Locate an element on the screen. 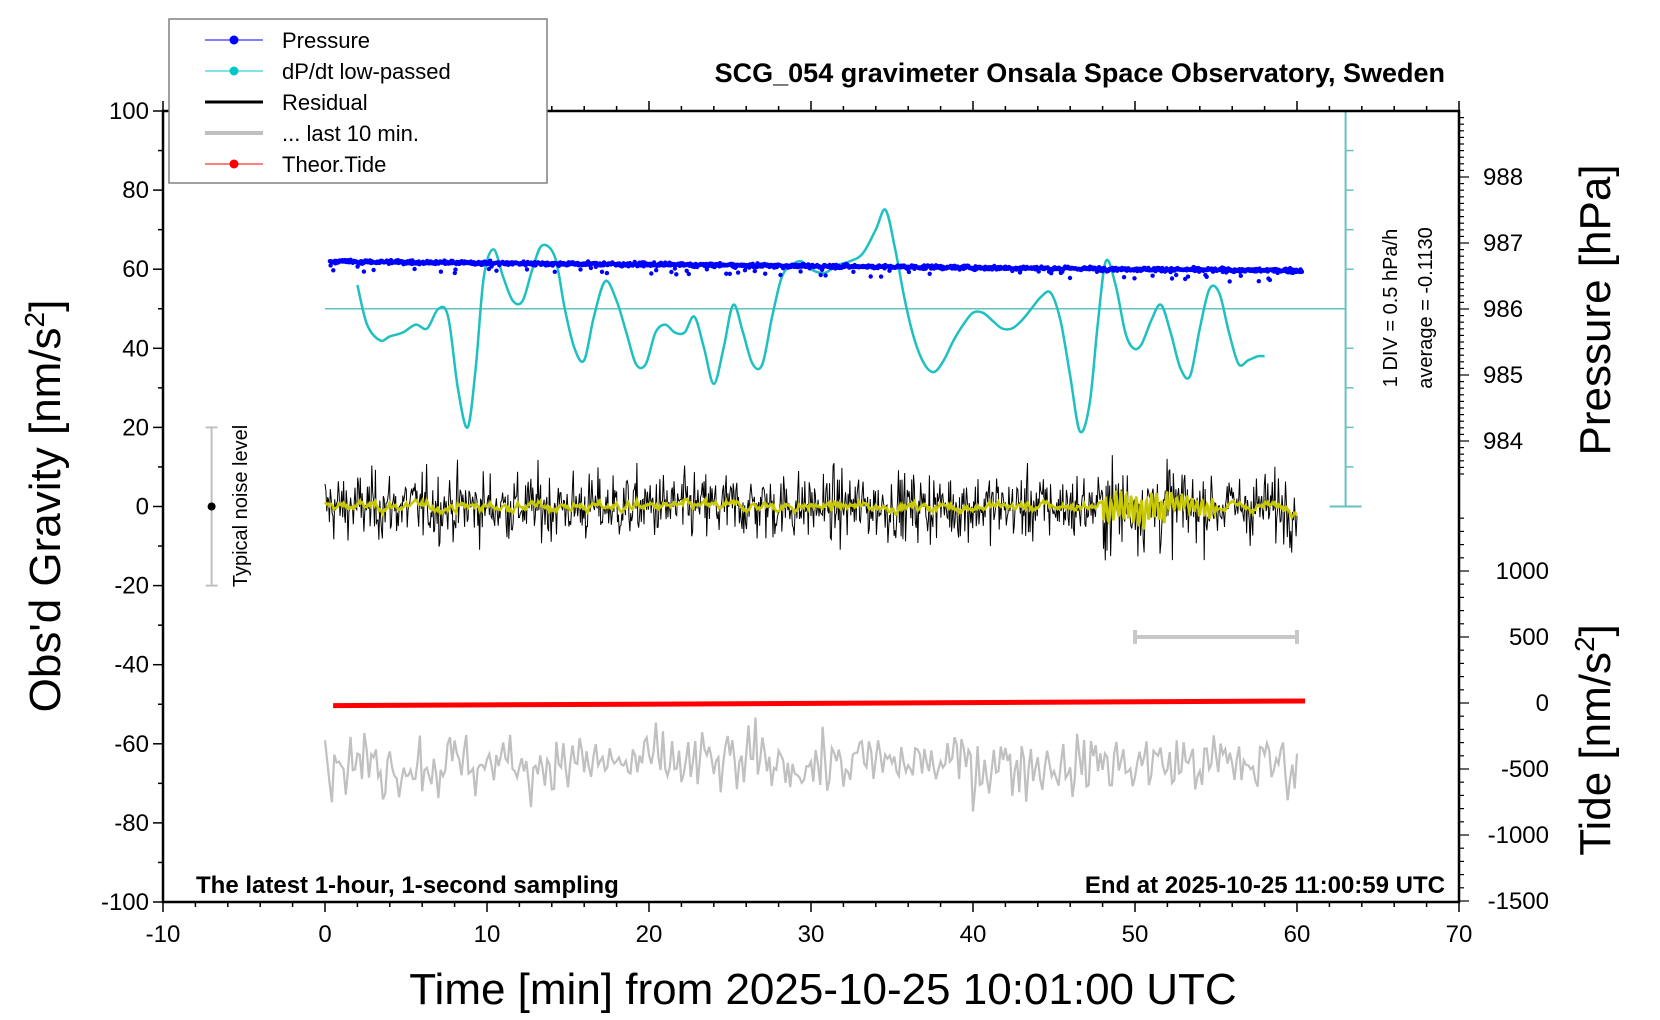 This screenshot has width=1660, height=1020. x-tick-label: 20 is located at coordinates (649, 934).